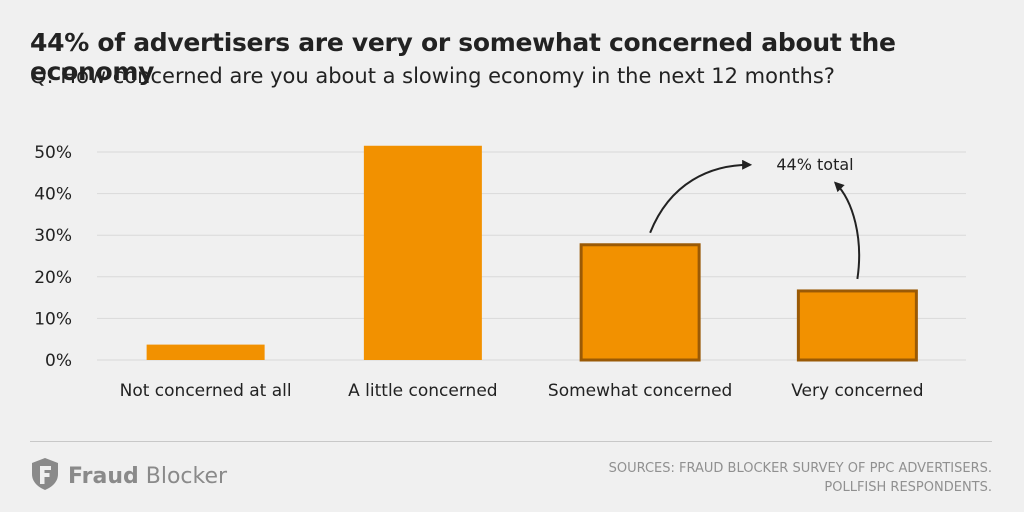 The width and height of the screenshot is (1024, 512). I want to click on bar-a-little-concerned, so click(422, 252).